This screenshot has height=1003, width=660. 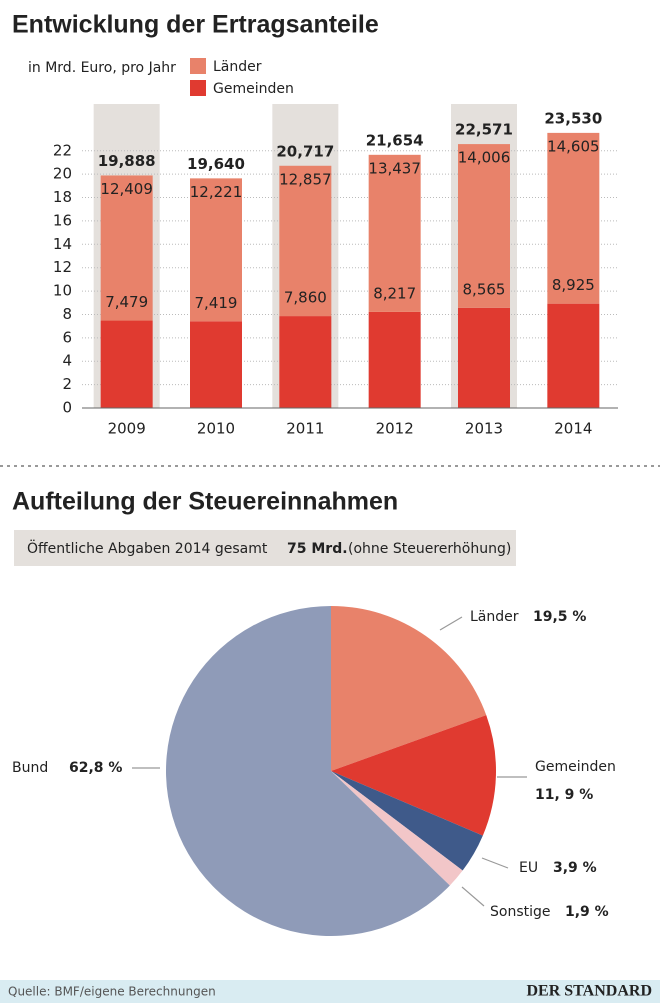 I want to click on value-label: 12,221, so click(x=216, y=192).